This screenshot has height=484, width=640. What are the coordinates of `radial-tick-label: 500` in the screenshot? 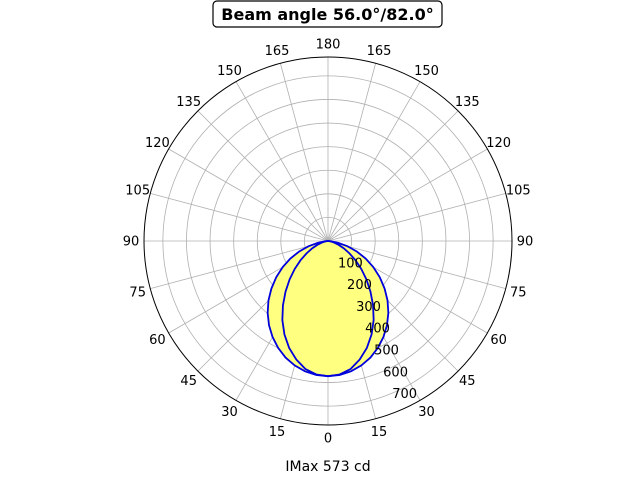 It's located at (386, 350).